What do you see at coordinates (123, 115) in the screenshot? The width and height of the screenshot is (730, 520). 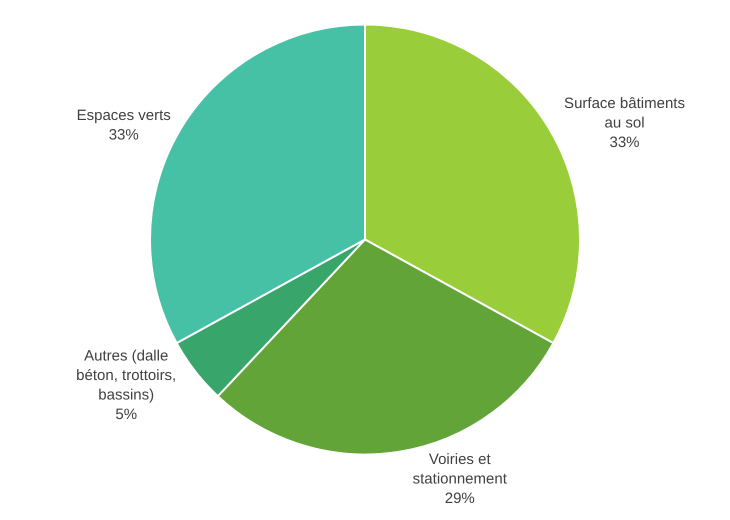 I see `slice-label: Espaces verts` at bounding box center [123, 115].